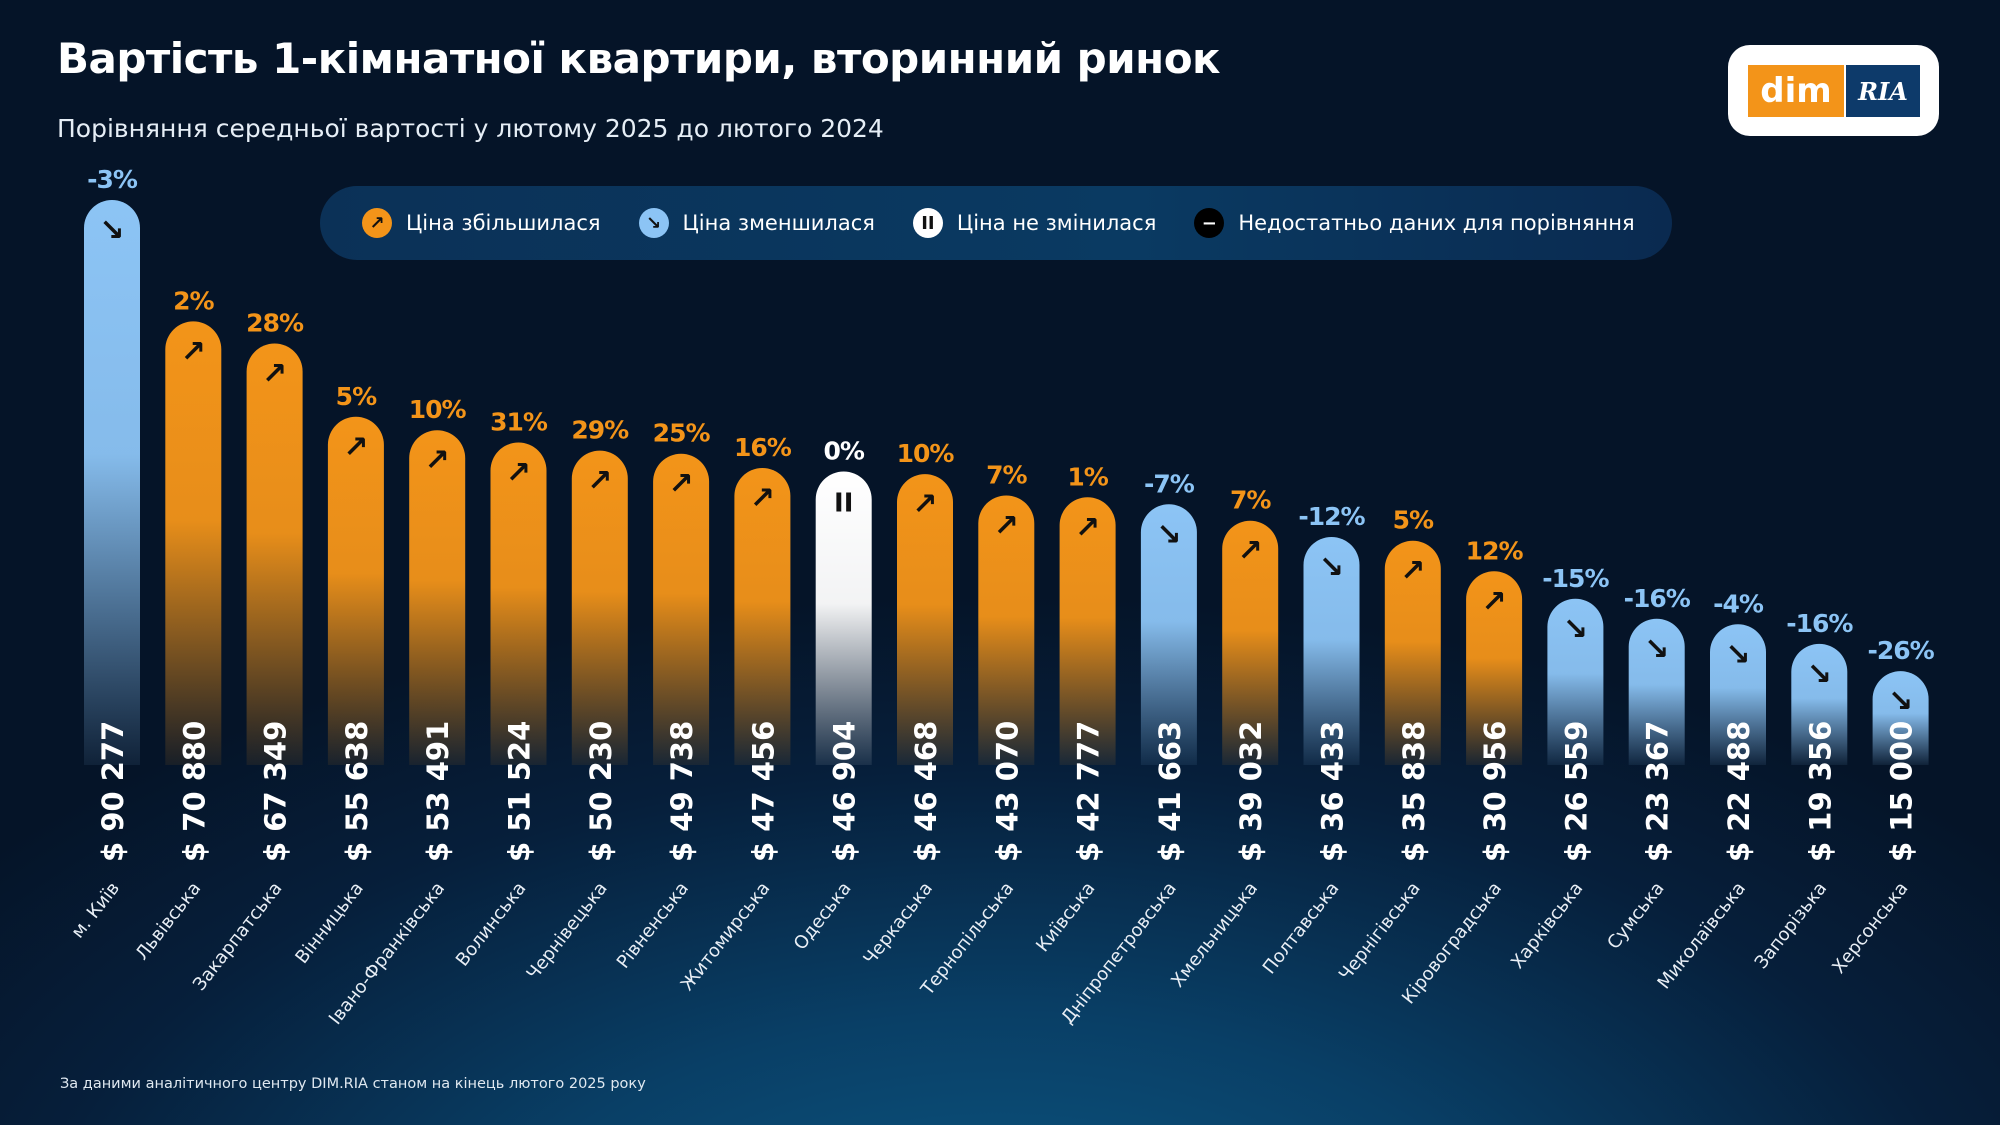  Describe the element at coordinates (653, 925) in the screenshot. I see `category-label: Рівненська` at that location.